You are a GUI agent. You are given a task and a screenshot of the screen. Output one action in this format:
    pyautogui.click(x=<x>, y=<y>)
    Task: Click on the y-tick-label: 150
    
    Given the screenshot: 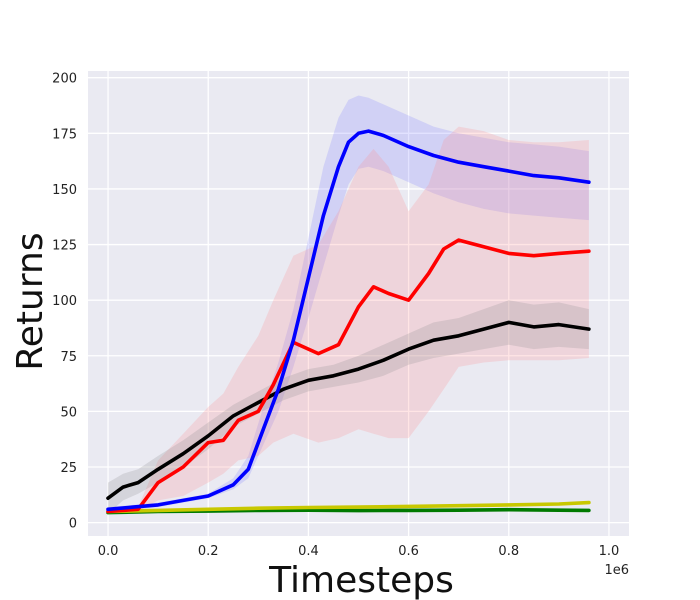 What is the action you would take?
    pyautogui.click(x=64, y=190)
    